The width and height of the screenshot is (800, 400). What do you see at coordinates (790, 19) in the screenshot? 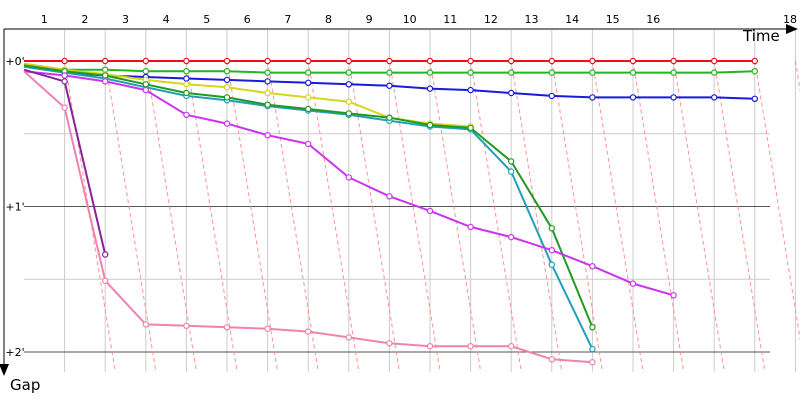
I see `x-tick-label: 18` at bounding box center [790, 19].